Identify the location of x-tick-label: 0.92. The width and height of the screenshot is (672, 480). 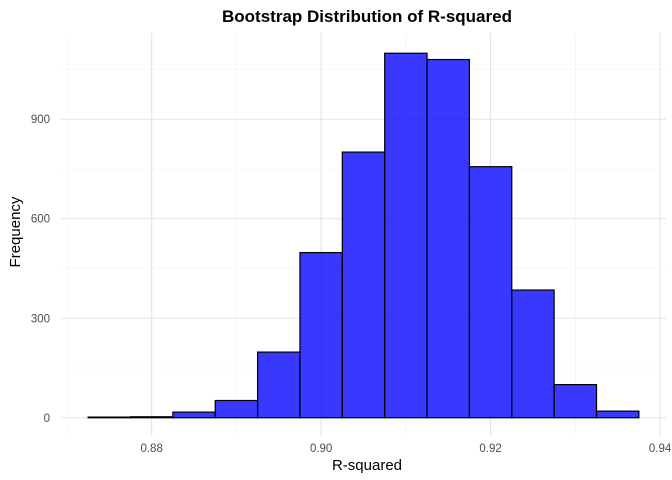
(490, 449).